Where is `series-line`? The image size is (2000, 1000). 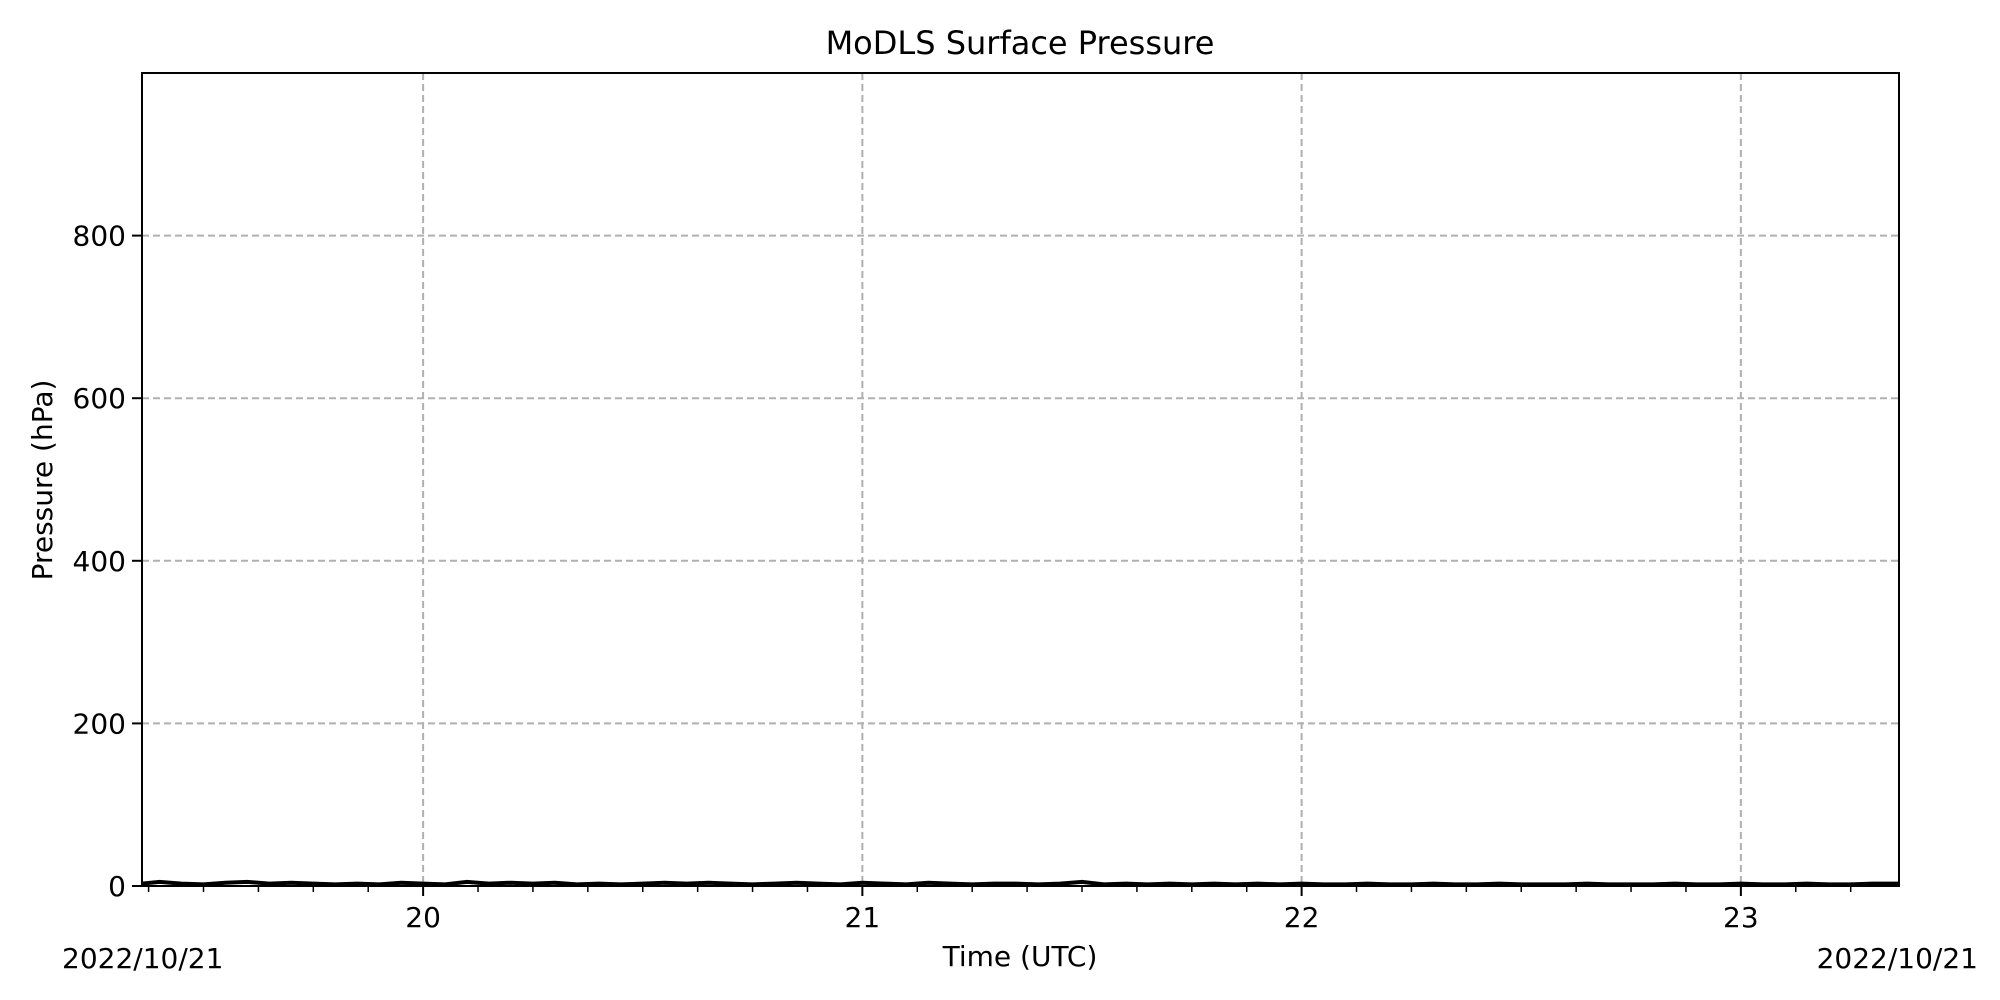 series-line is located at coordinates (1020, 883).